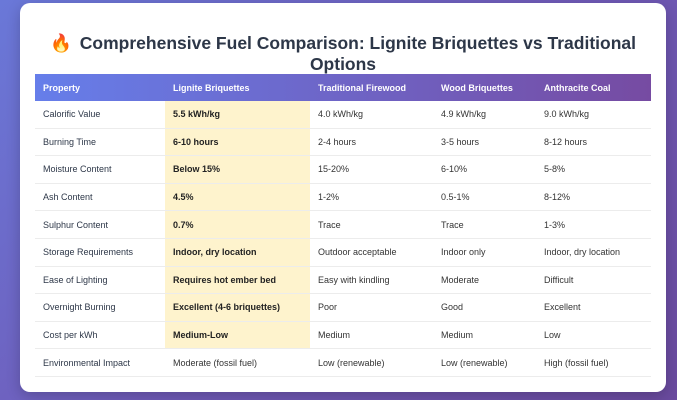 The width and height of the screenshot is (677, 400). Describe the element at coordinates (237, 280) in the screenshot. I see `value-cell: Requires hot ember bed` at that location.